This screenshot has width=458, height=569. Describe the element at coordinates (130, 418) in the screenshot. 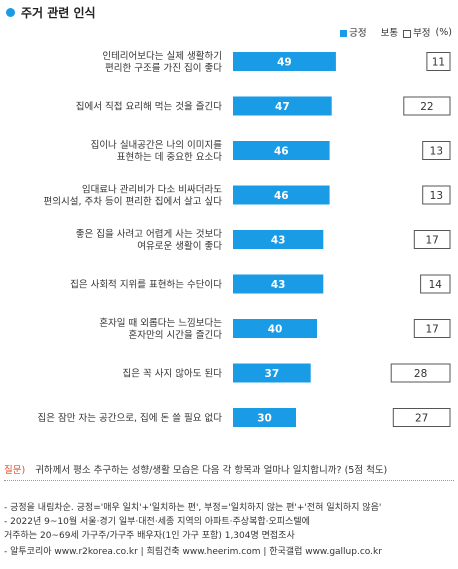

I see `category-label: 집은 잠만 자는 공간으로, 집에 돈 쓸 필요 없다` at that location.